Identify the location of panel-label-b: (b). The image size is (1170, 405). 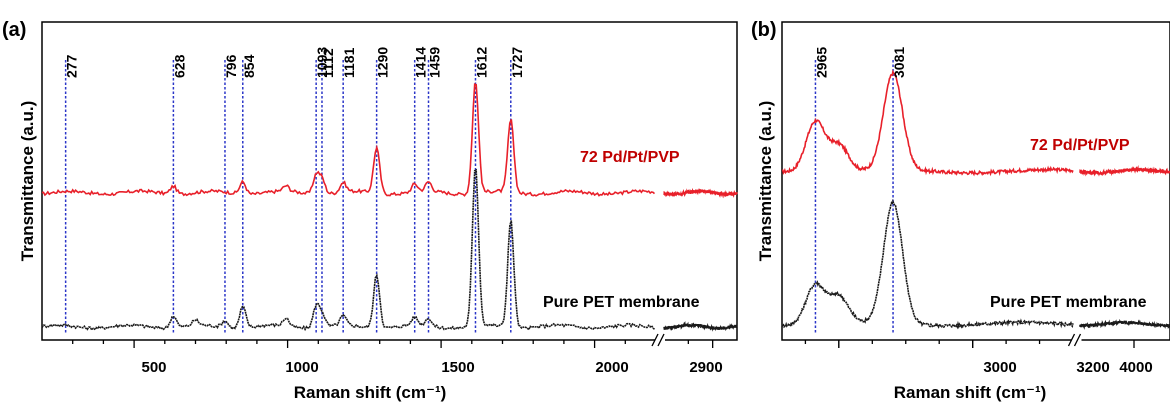
(764, 30).